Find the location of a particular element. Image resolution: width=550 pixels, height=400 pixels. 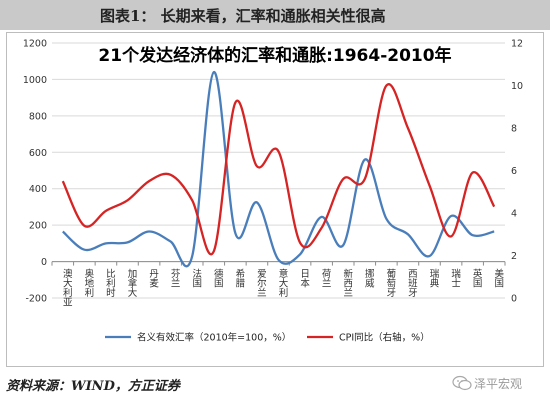

x-category-label: 澳大利亚 is located at coordinates (67, 287).